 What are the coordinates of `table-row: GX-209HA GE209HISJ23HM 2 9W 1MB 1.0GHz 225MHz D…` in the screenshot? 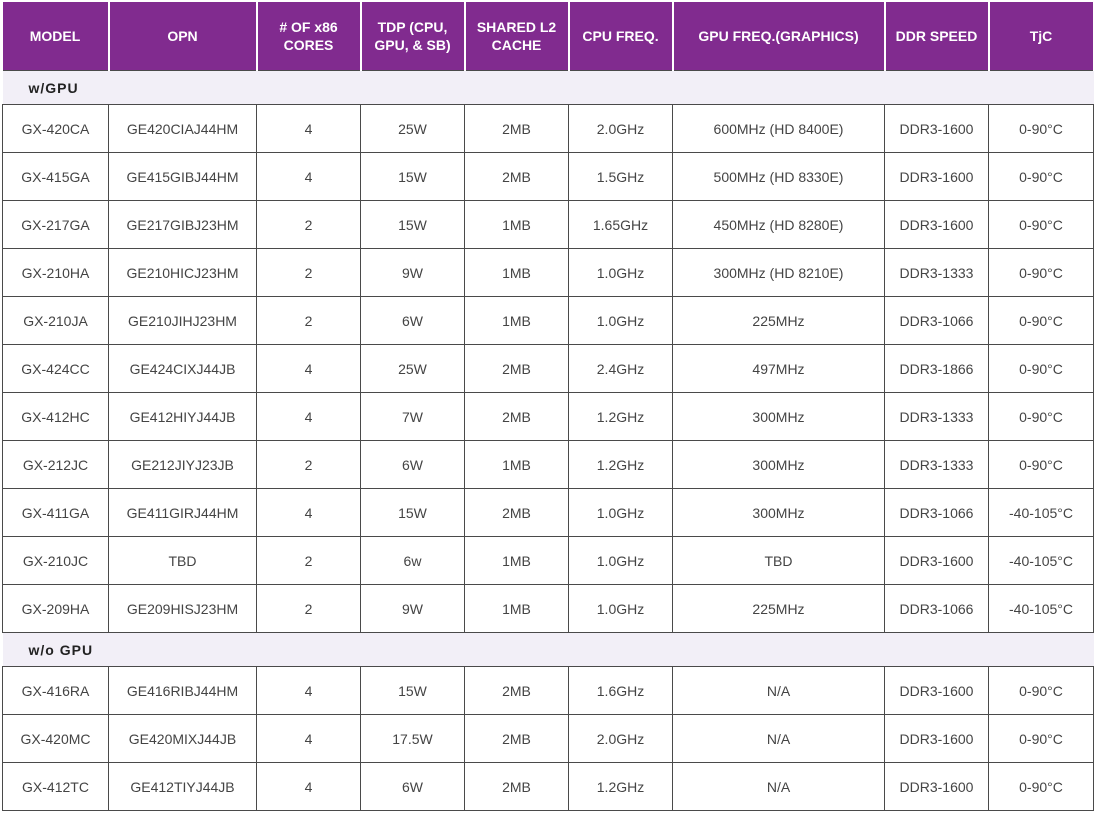 It's located at (548, 608).